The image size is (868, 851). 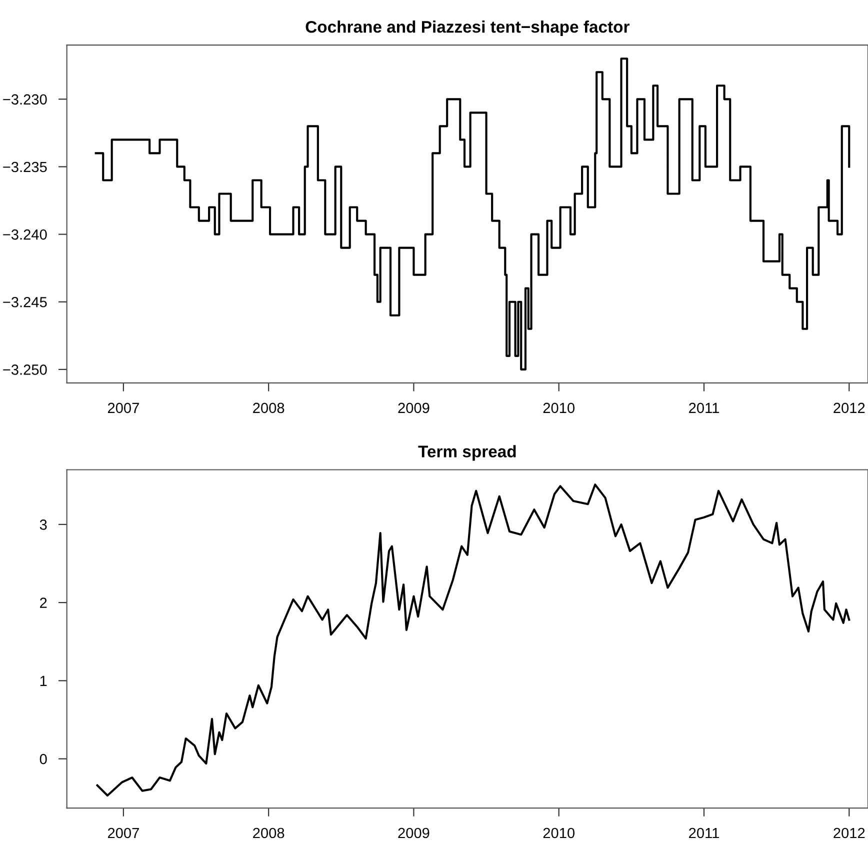 What do you see at coordinates (43, 681) in the screenshot?
I see `y-tick-label: 1` at bounding box center [43, 681].